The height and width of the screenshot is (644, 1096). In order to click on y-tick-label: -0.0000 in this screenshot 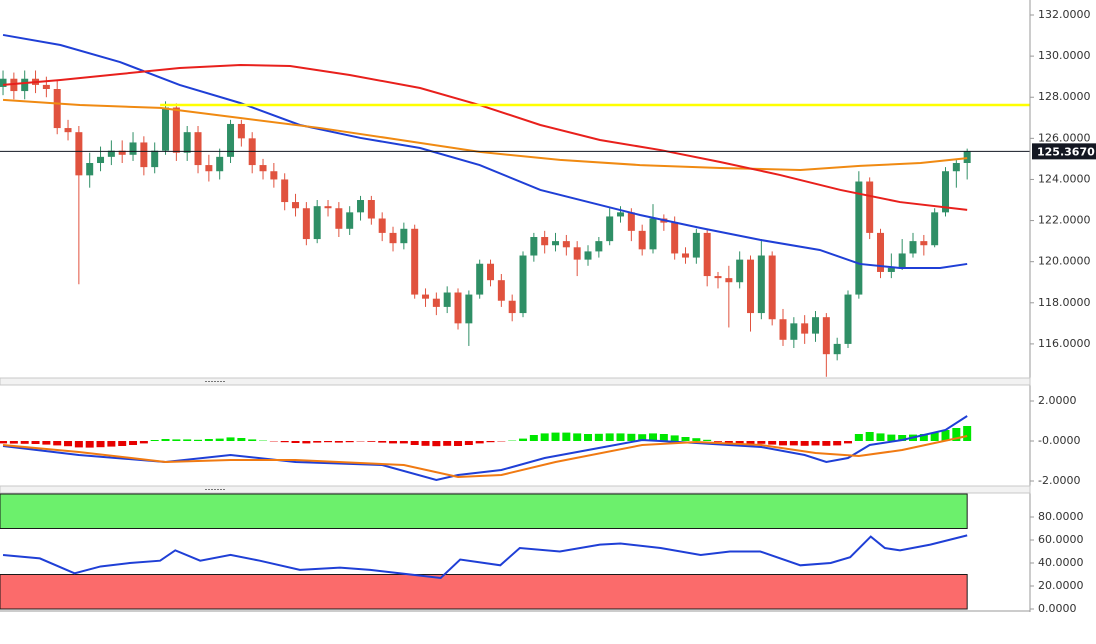, I will do `click(1059, 440)`.